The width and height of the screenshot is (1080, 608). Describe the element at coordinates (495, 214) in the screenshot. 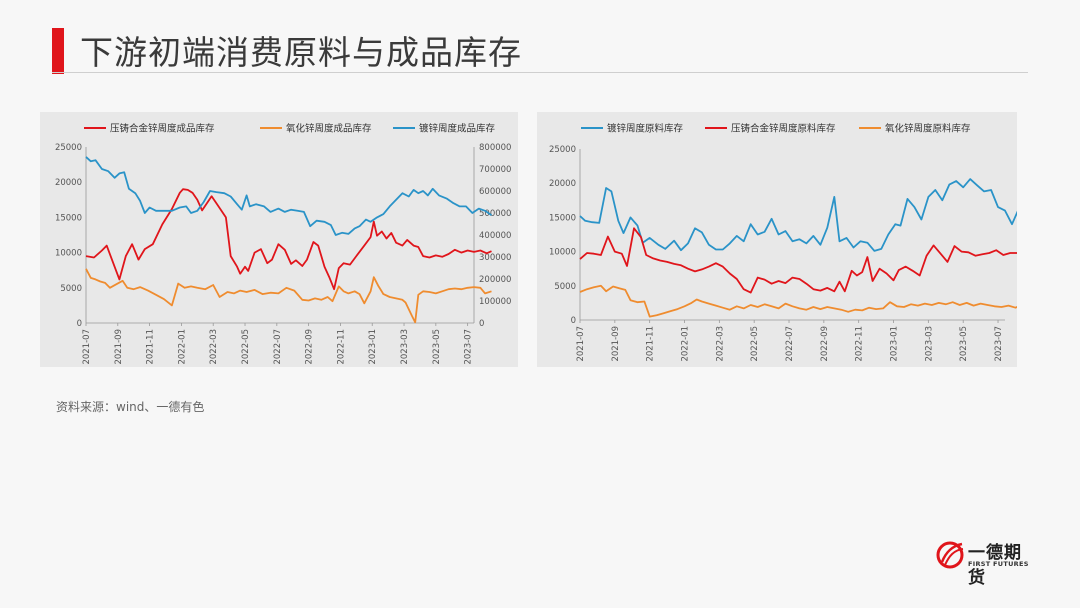

I see `y-tick-label-right: 500000` at that location.